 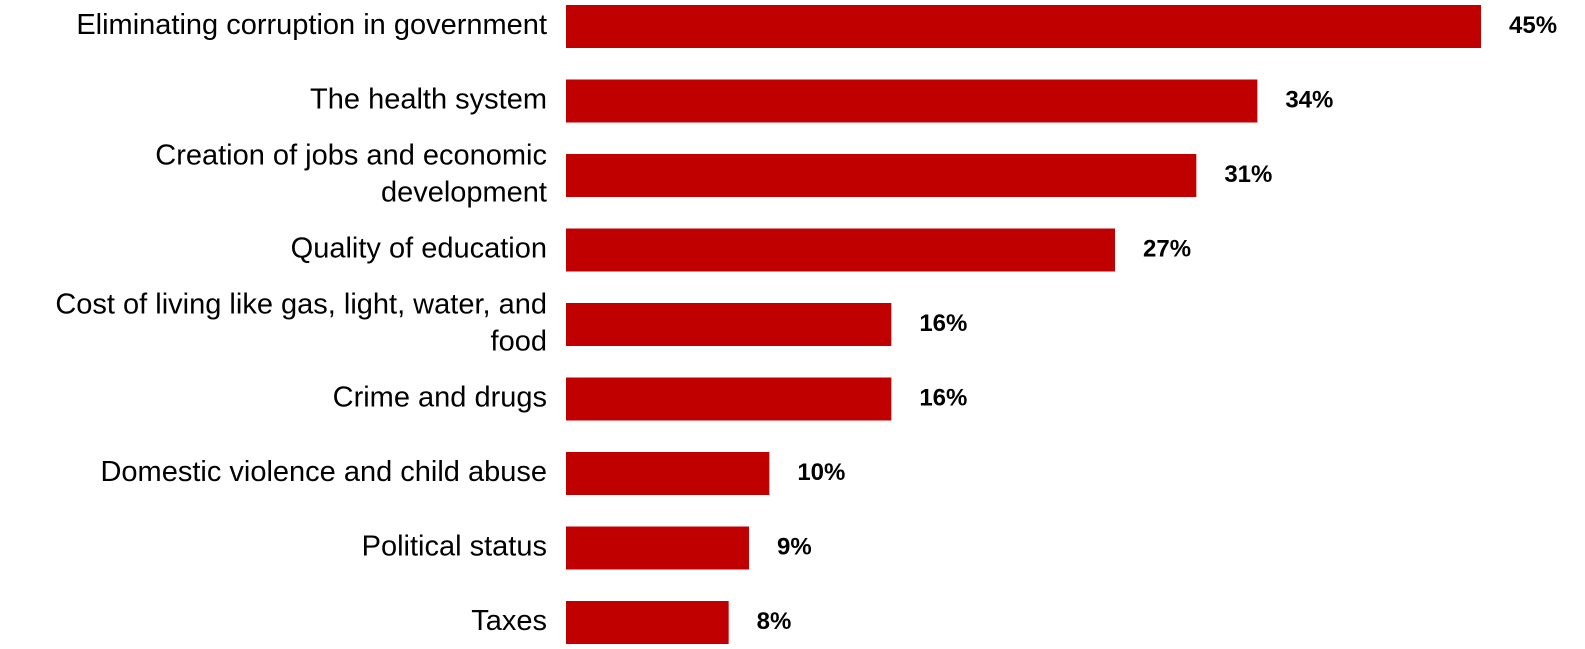 I want to click on category-label-line: Political status, so click(x=454, y=547).